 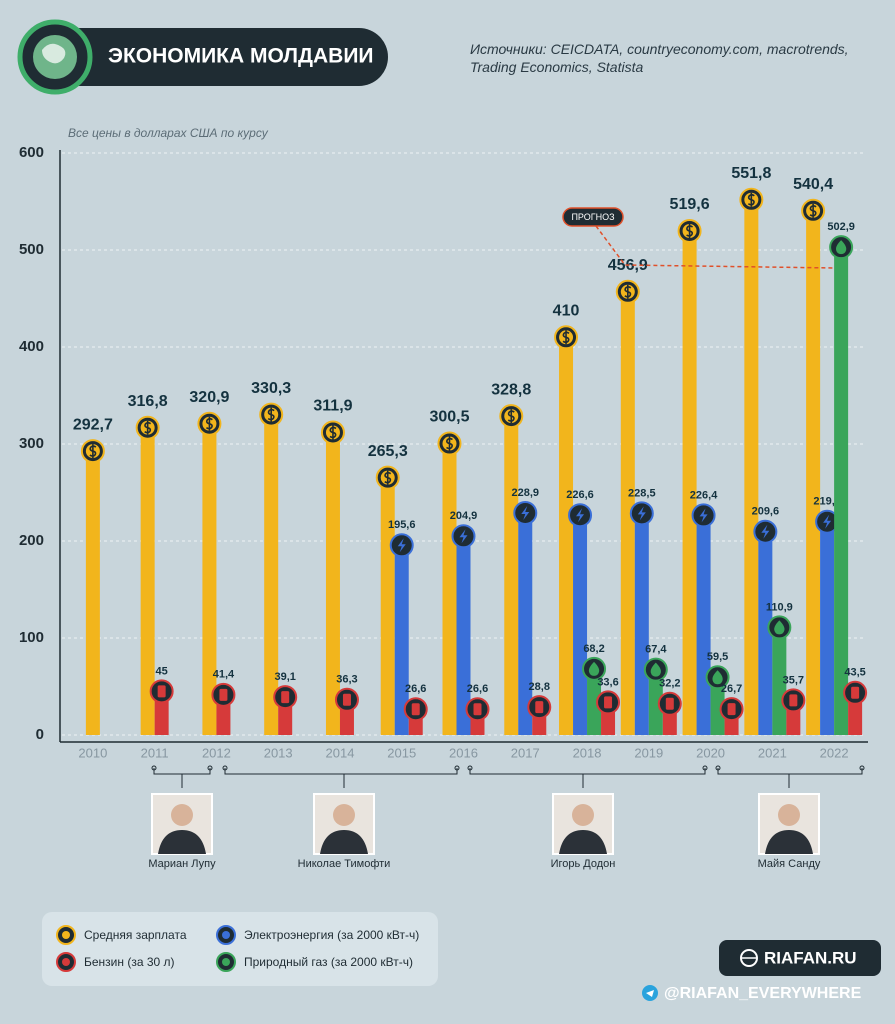 What do you see at coordinates (332, 406) in the screenshot?
I see `value-label: 311,9` at bounding box center [332, 406].